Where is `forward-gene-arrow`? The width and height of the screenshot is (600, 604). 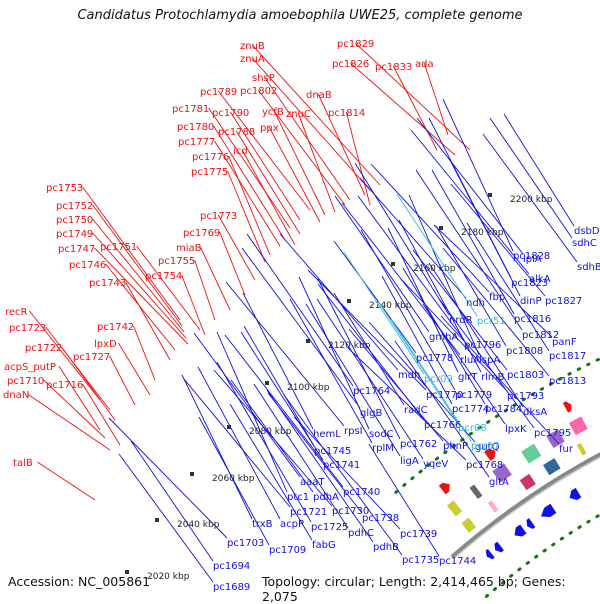
forward-gene-arrow is located at coordinates (490, 455).